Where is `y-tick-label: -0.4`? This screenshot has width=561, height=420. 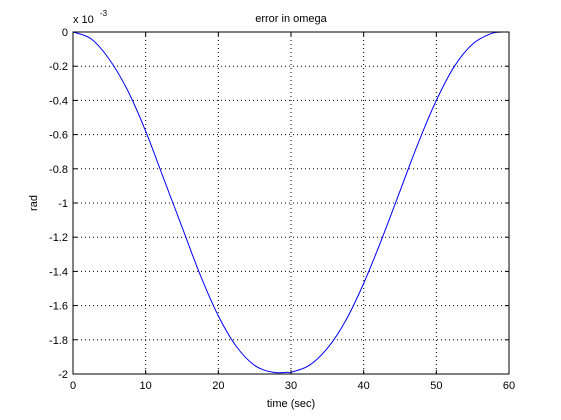
y-tick-label: -0.4 is located at coordinates (58, 101).